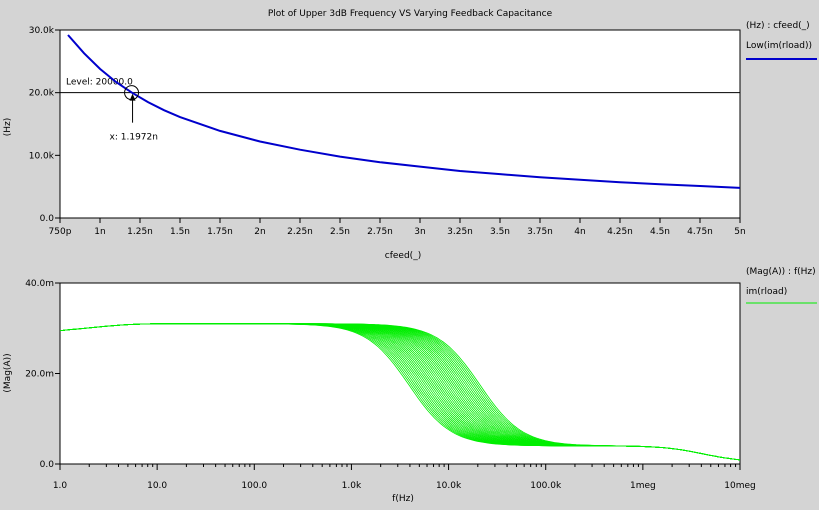 This screenshot has width=819, height=510. What do you see at coordinates (300, 232) in the screenshot?
I see `top-x-tick-label: 2.25n` at bounding box center [300, 232].